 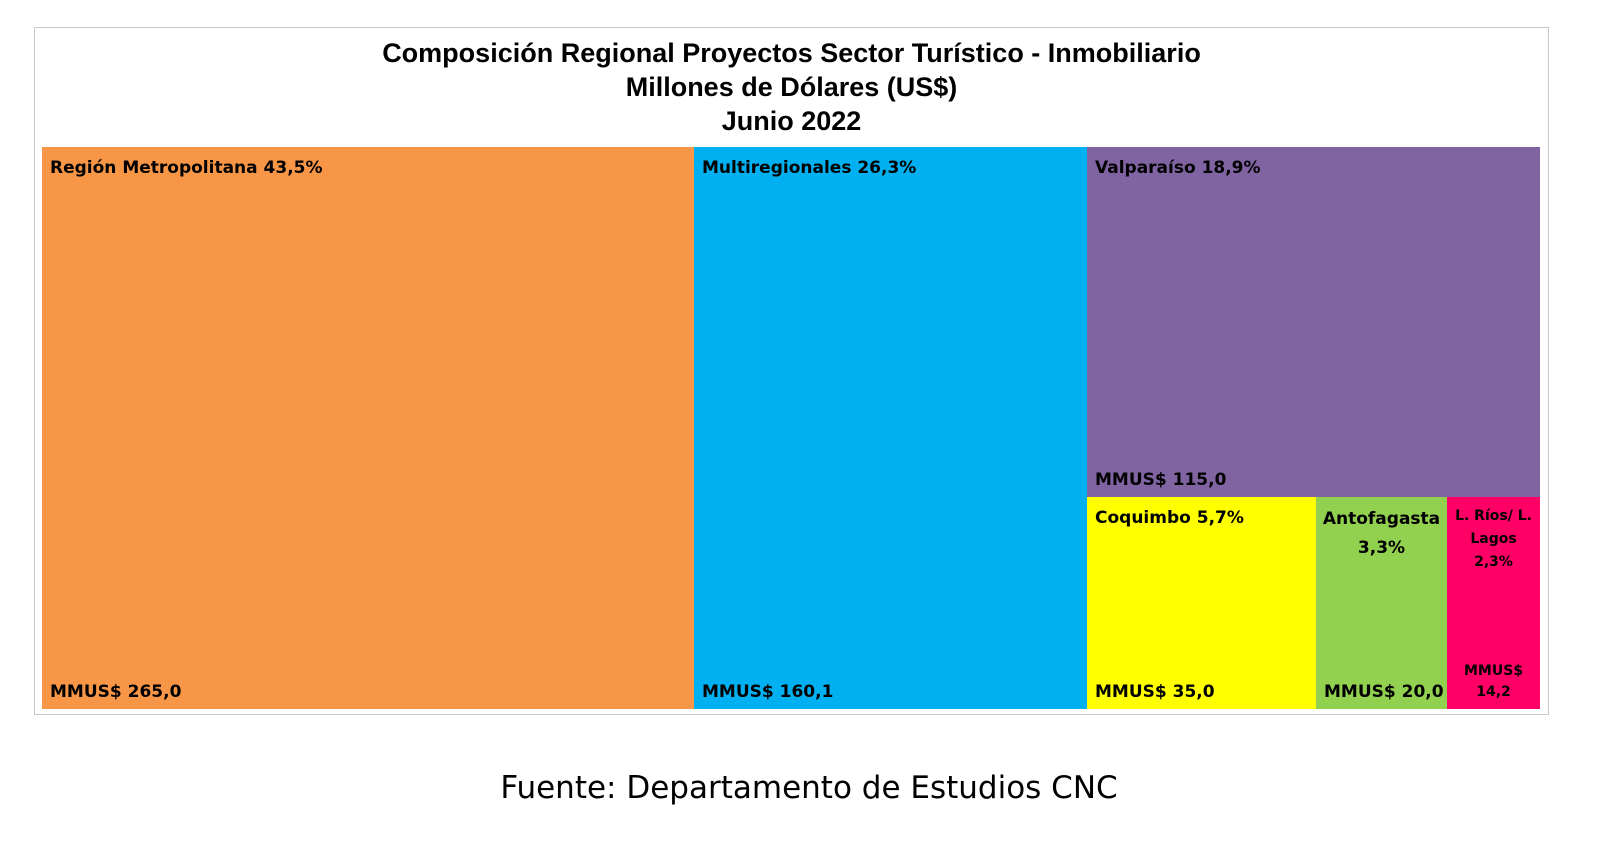 I want to click on tile-value: MMUS$ 160,1, so click(x=768, y=692).